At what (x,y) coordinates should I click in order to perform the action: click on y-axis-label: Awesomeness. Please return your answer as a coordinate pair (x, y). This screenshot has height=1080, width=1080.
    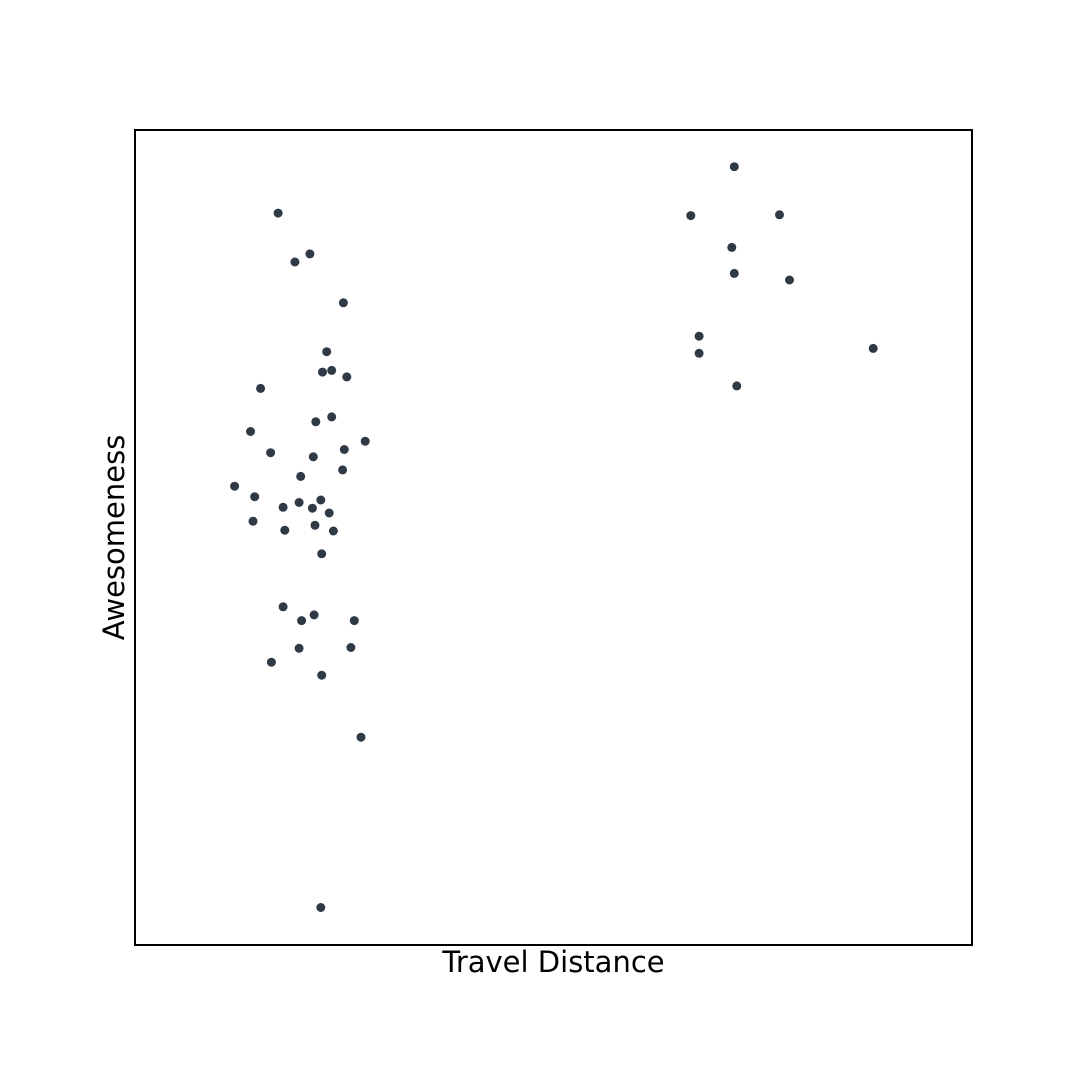
    Looking at the image, I should click on (114, 538).